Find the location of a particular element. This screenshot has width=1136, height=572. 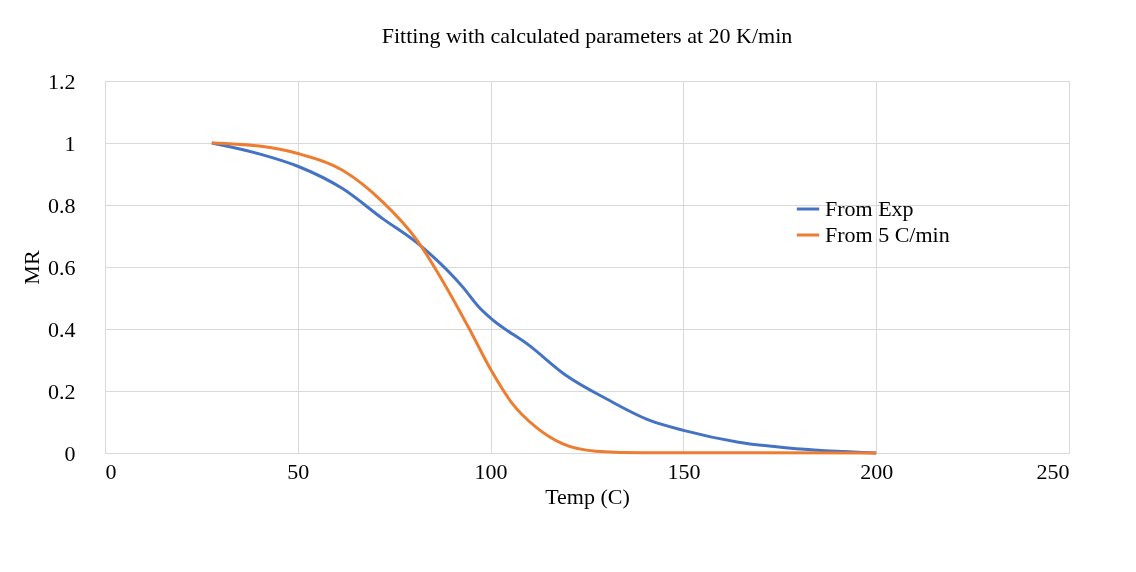

x-tick-label: 200 is located at coordinates (877, 471).